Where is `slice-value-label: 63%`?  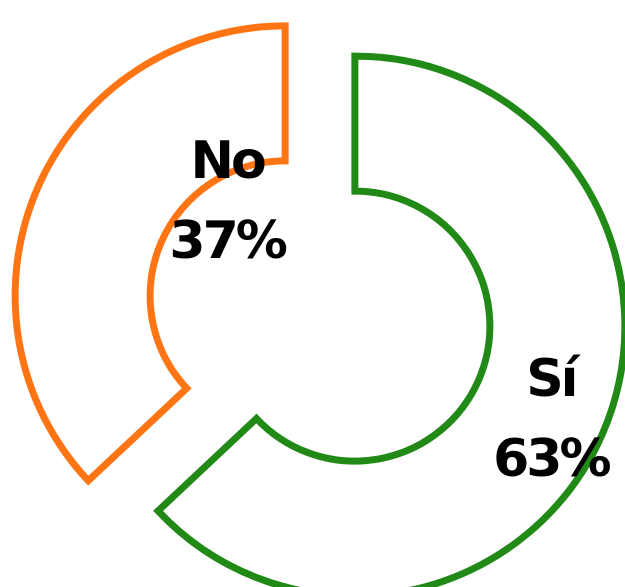 slice-value-label: 63% is located at coordinates (551, 459).